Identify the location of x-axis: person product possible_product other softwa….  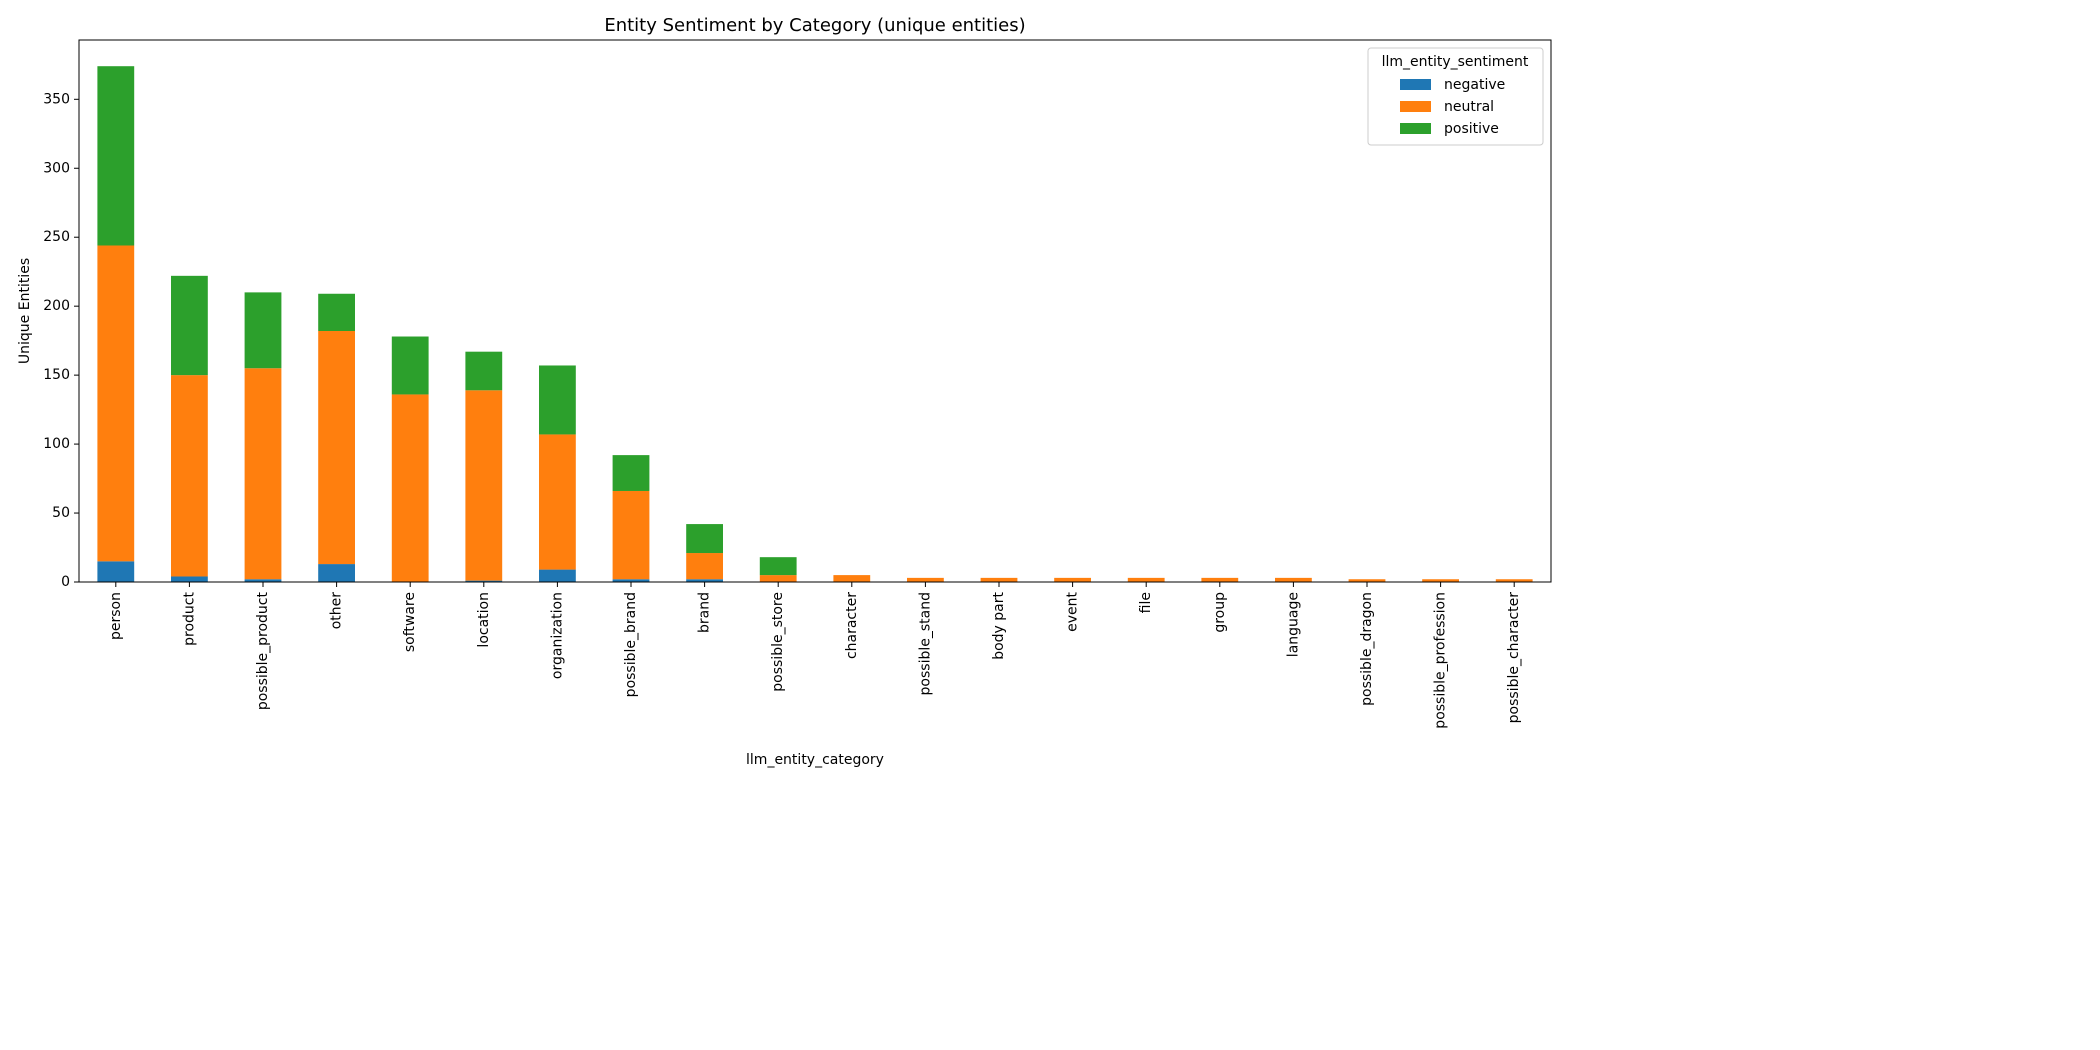
(815, 655).